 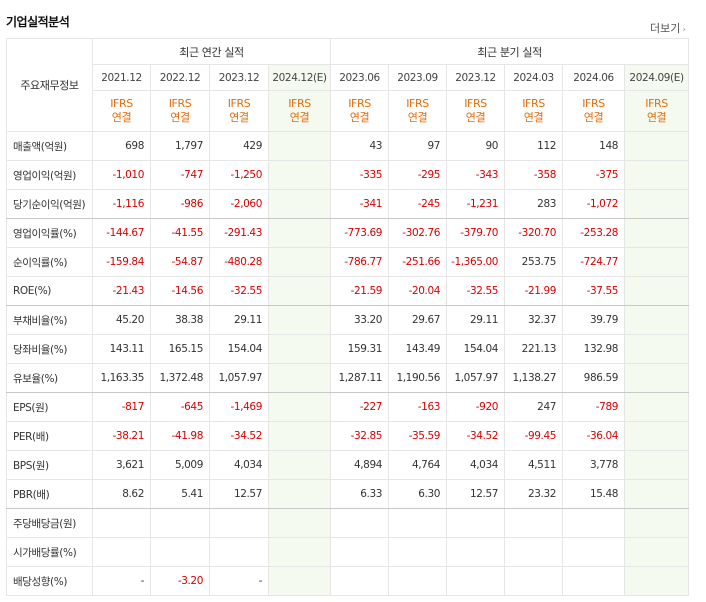 I want to click on data-cell: -302.76, so click(x=418, y=233).